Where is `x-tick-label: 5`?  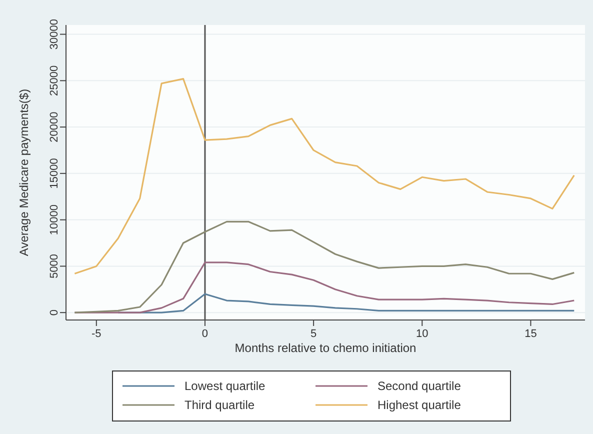
x-tick-label: 5 is located at coordinates (313, 334).